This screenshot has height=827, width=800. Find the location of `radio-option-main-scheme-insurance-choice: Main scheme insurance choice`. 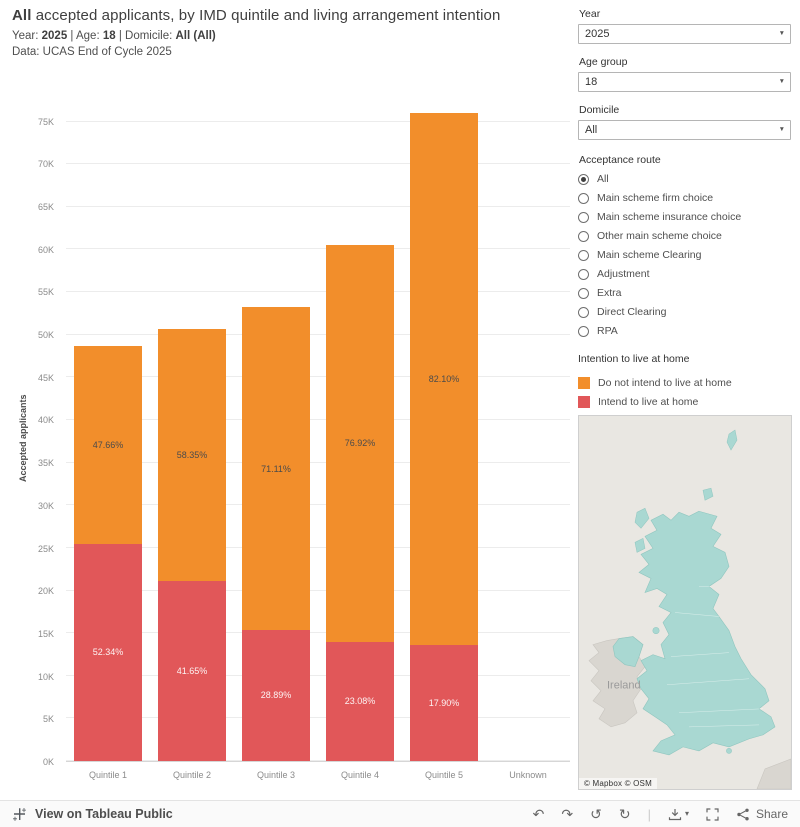

radio-option-main-scheme-insurance-choice: Main scheme insurance choice is located at coordinates (684, 217).